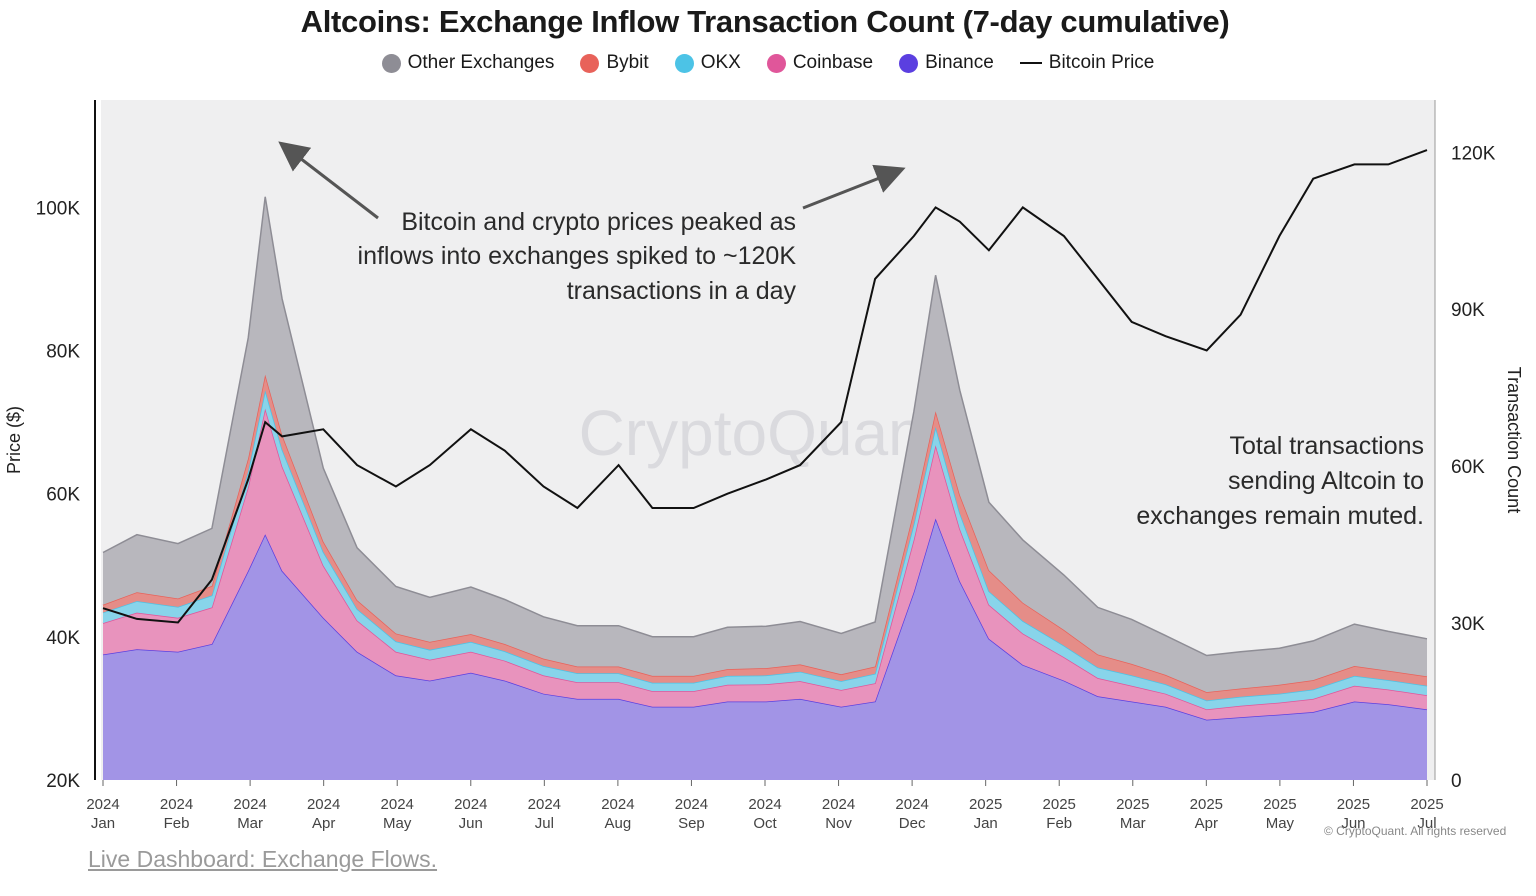  What do you see at coordinates (765, 823) in the screenshot?
I see `x-tick-month: Oct` at bounding box center [765, 823].